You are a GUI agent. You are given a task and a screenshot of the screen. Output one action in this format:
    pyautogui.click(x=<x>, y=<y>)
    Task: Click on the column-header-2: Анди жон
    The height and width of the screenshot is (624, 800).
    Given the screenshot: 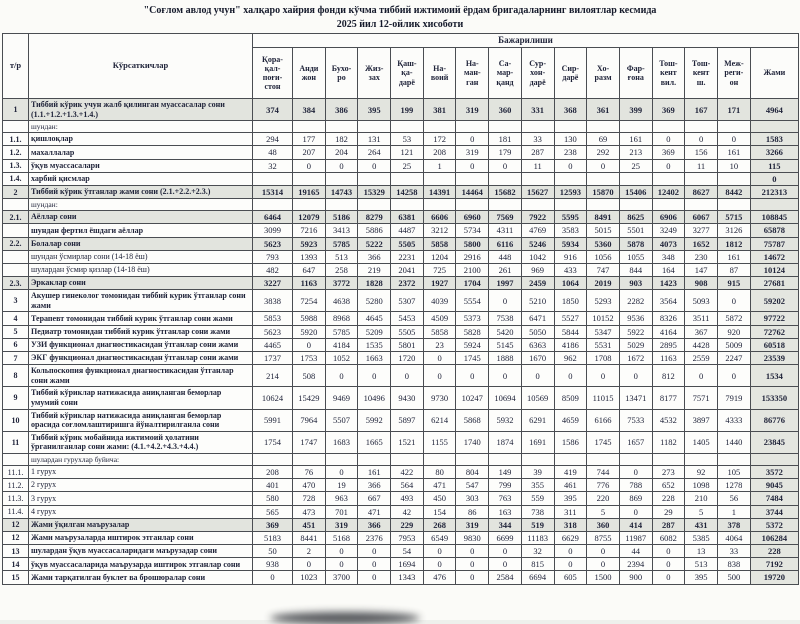 What is the action you would take?
    pyautogui.click(x=309, y=73)
    